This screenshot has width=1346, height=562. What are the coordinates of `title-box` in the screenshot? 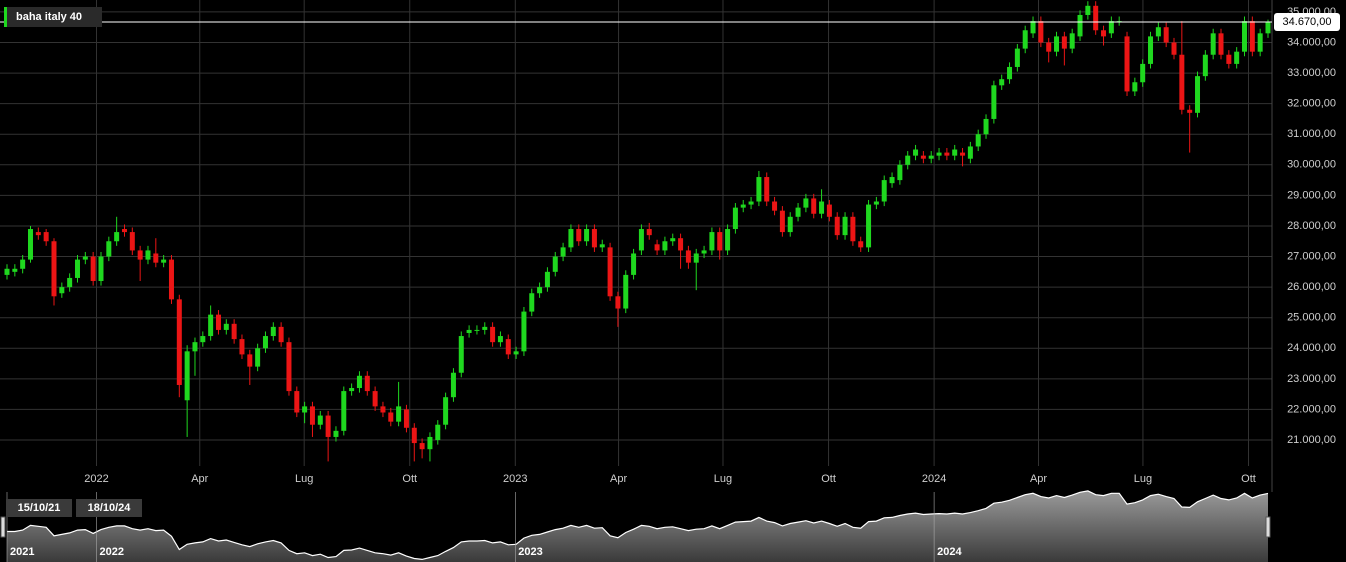 It's located at (53, 17).